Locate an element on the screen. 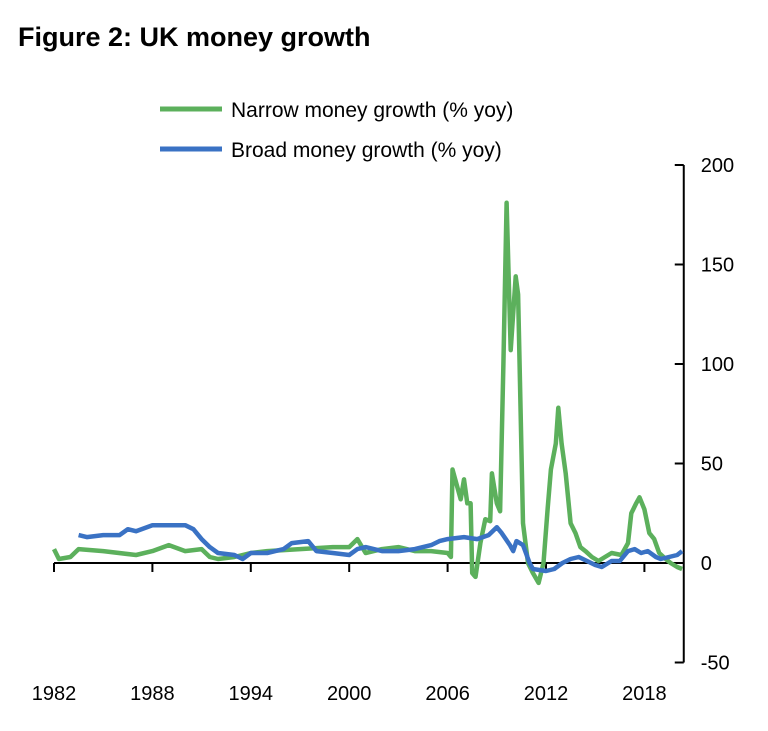 This screenshot has width=768, height=731. legend-label-broad: Broad money growth (% yoy) is located at coordinates (366, 150).